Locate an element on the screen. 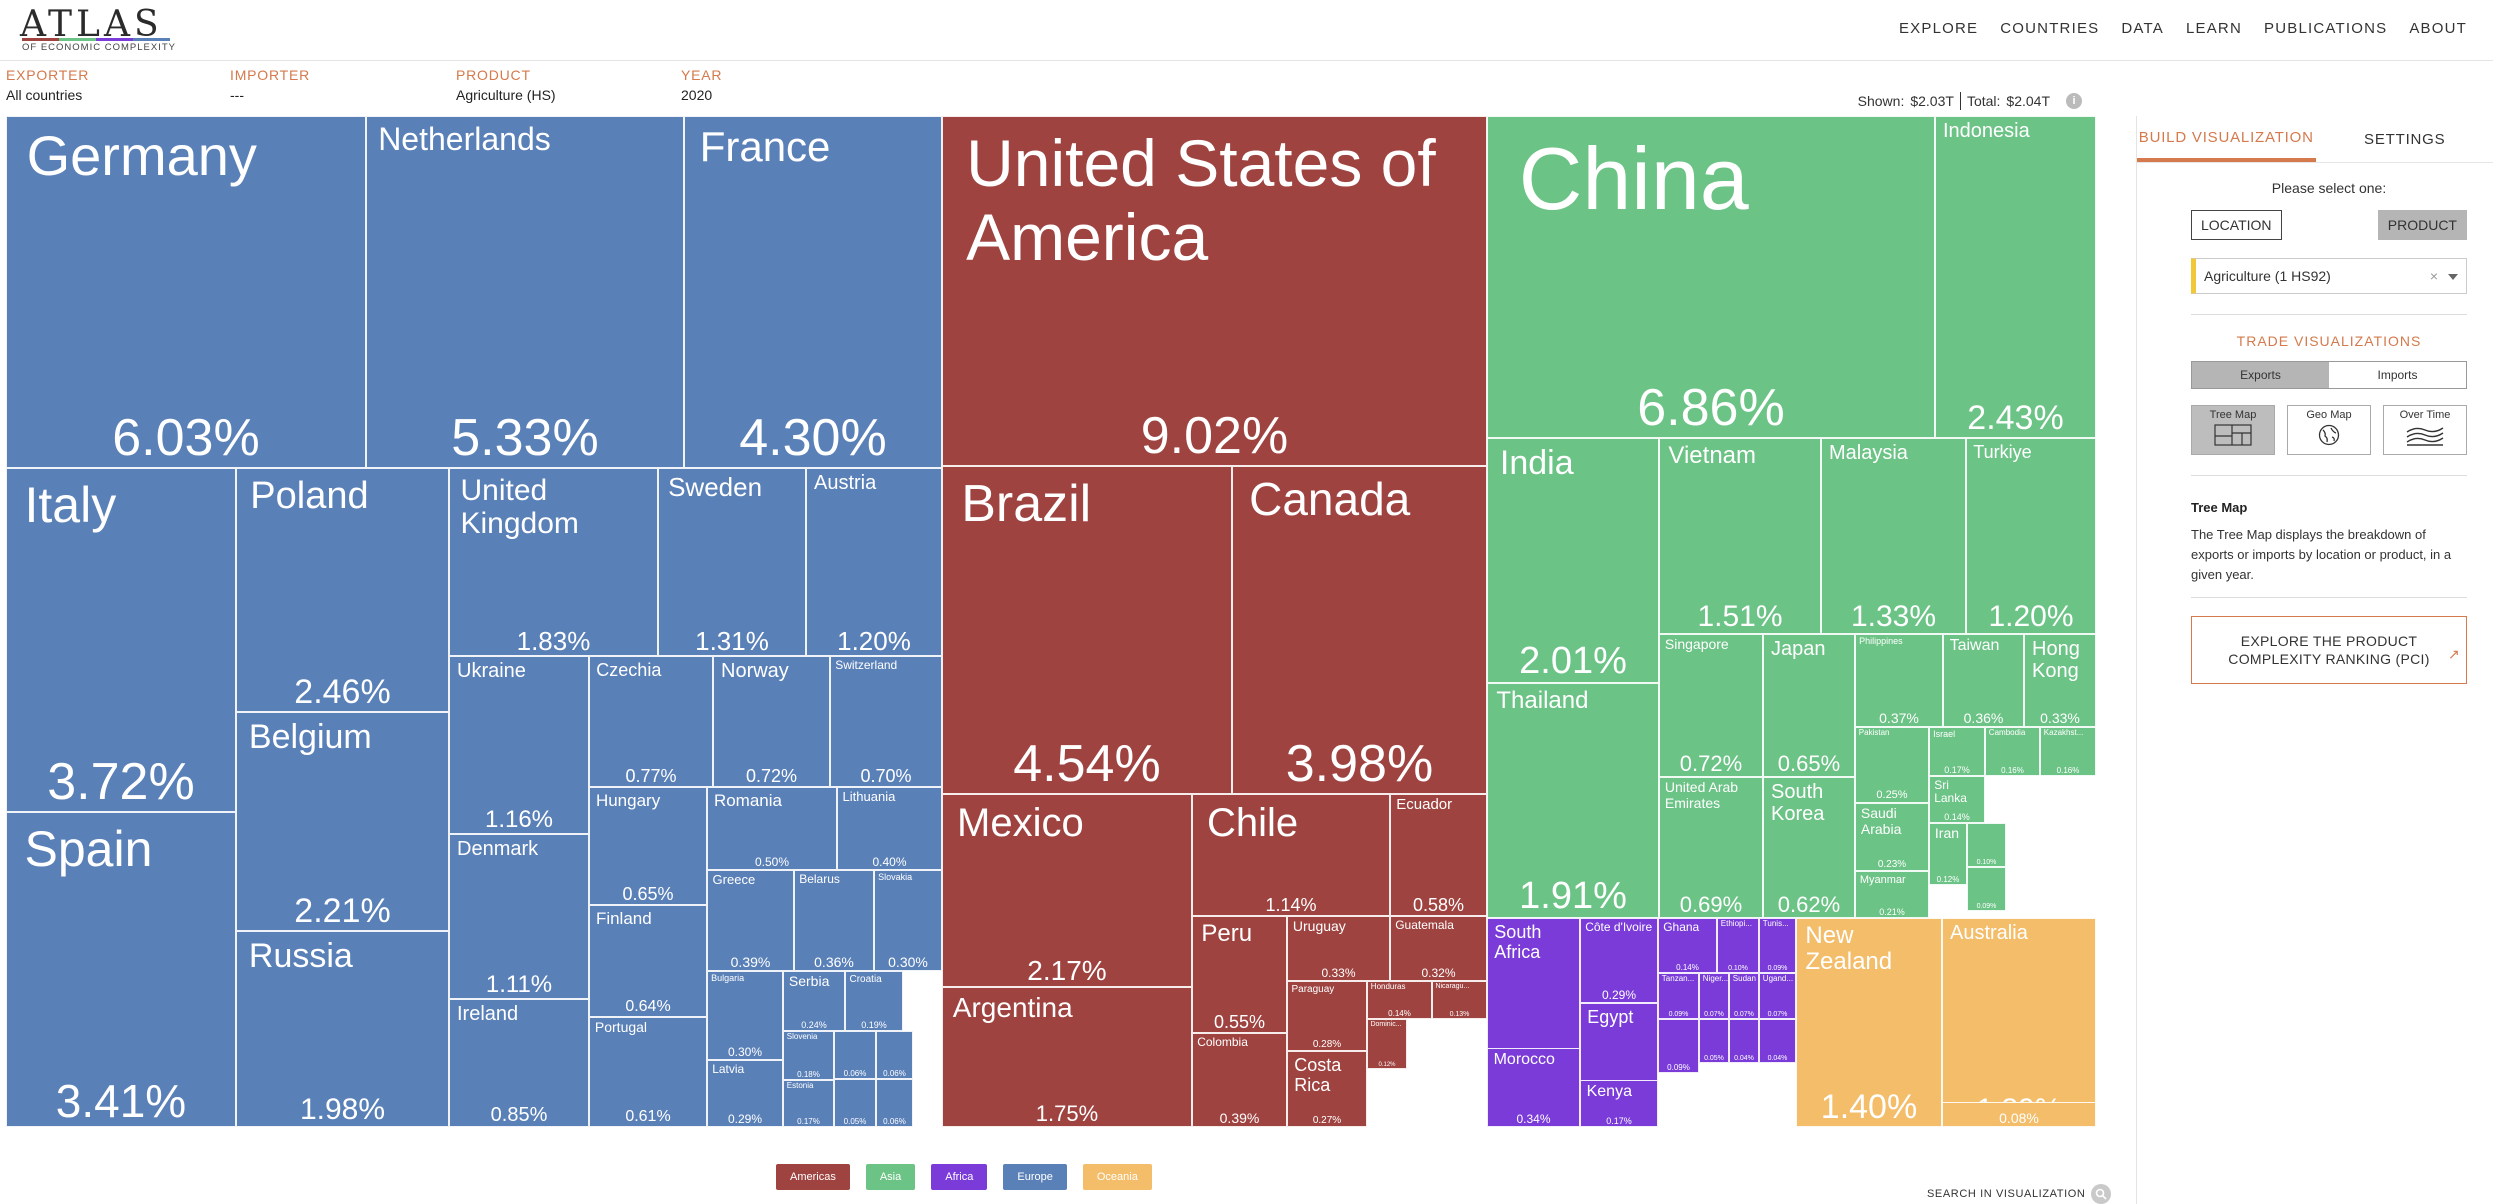 The image size is (2493, 1204). year-filter: YEAR 2020 is located at coordinates (701, 85).